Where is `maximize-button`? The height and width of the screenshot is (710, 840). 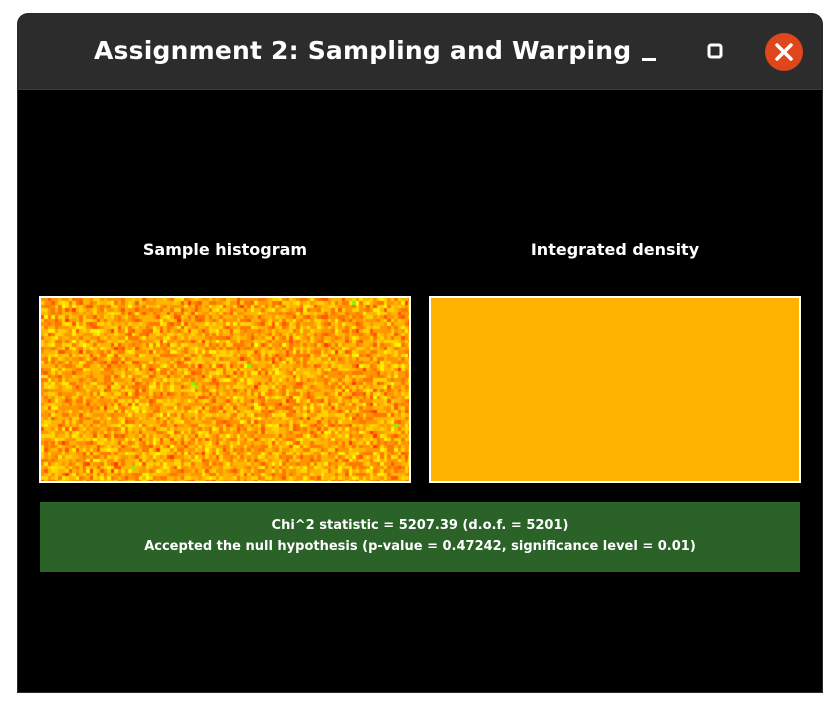
maximize-button is located at coordinates (715, 52).